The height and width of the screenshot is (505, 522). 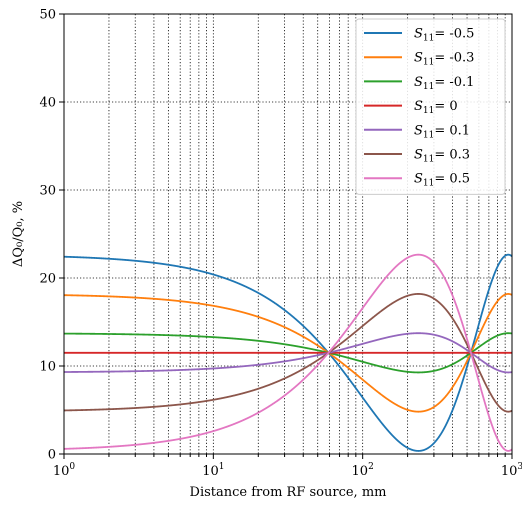 I want to click on y-tick-label: 40, so click(x=47, y=103).